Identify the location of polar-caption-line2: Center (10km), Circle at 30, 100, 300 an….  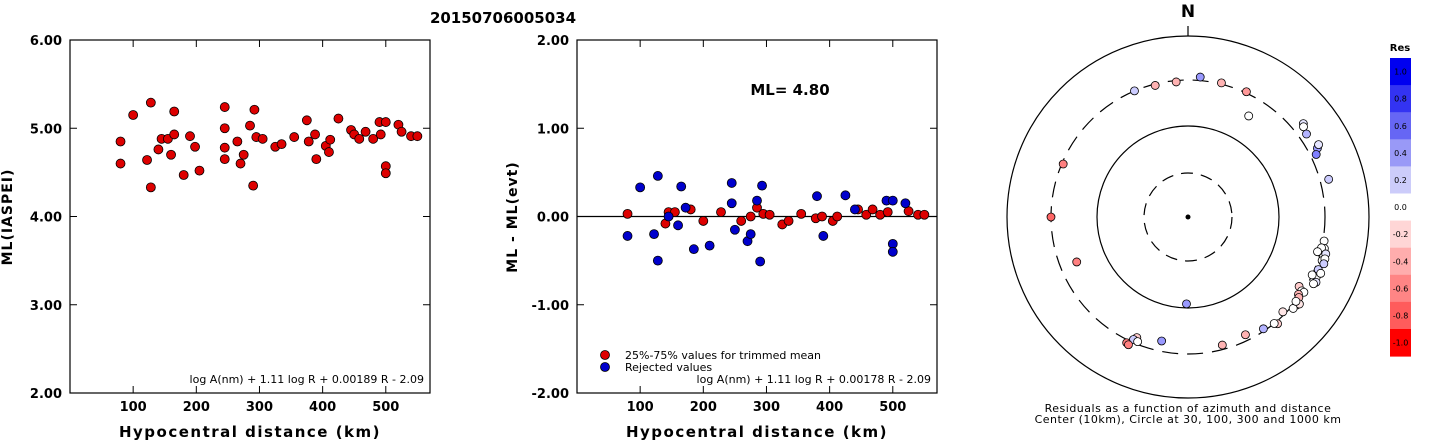
(1188, 419).